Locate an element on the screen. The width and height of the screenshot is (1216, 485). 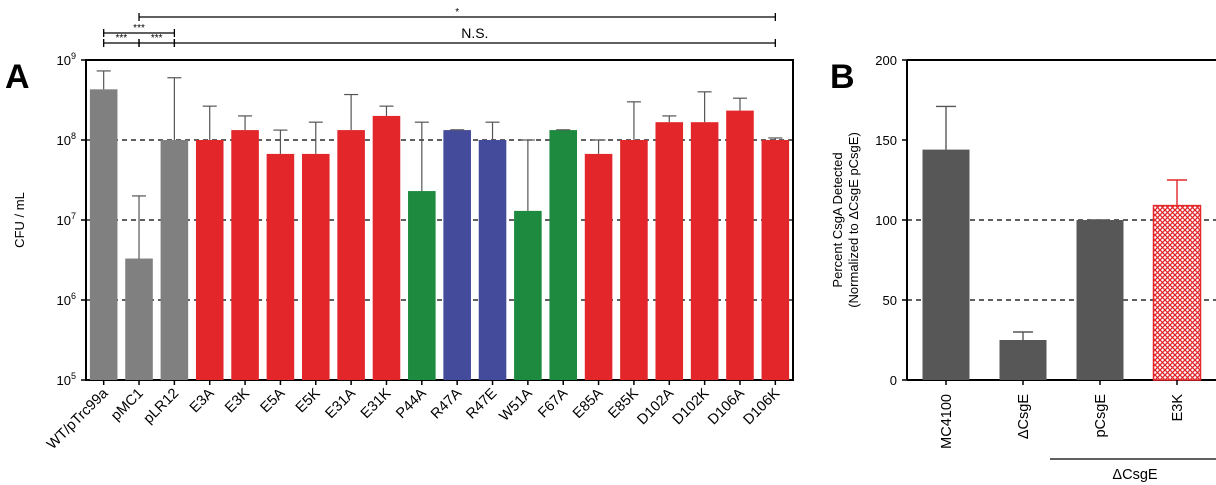
panel-a-bar-E3A is located at coordinates (209, 260).